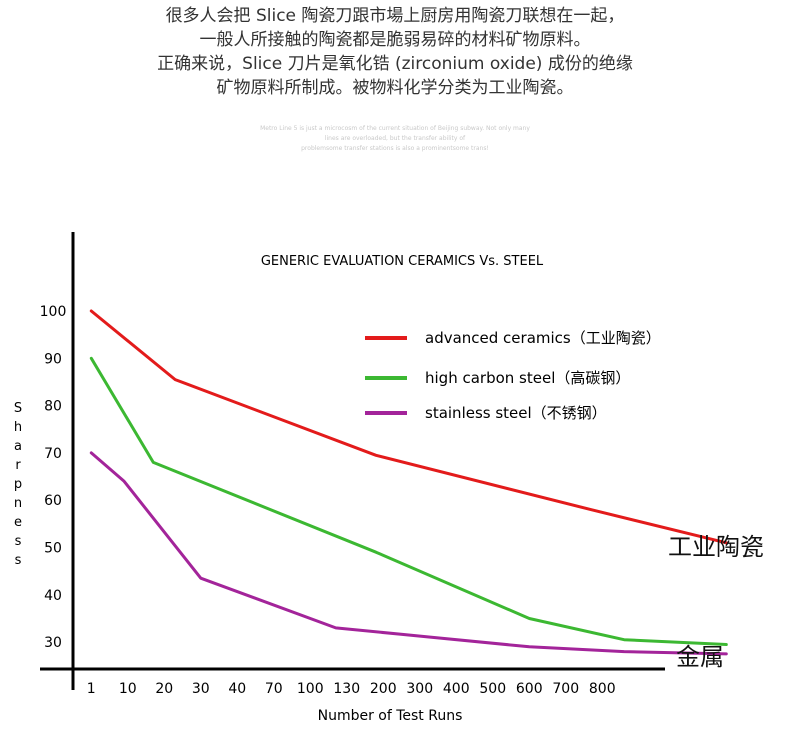  What do you see at coordinates (201, 689) in the screenshot?
I see `x-tick-label: 30` at bounding box center [201, 689].